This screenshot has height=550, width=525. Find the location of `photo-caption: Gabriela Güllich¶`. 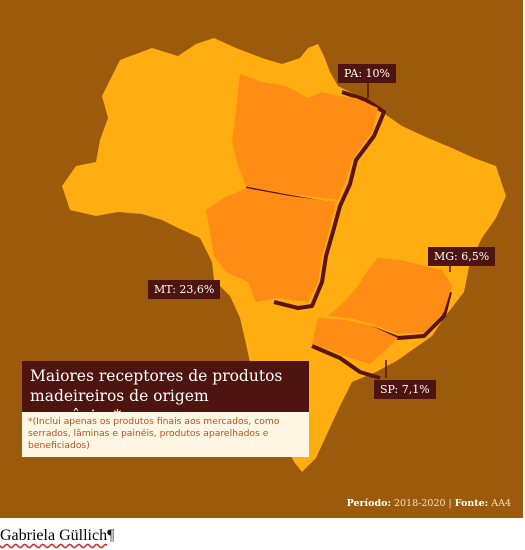

photo-caption: Gabriela Güllich¶ is located at coordinates (57, 536).